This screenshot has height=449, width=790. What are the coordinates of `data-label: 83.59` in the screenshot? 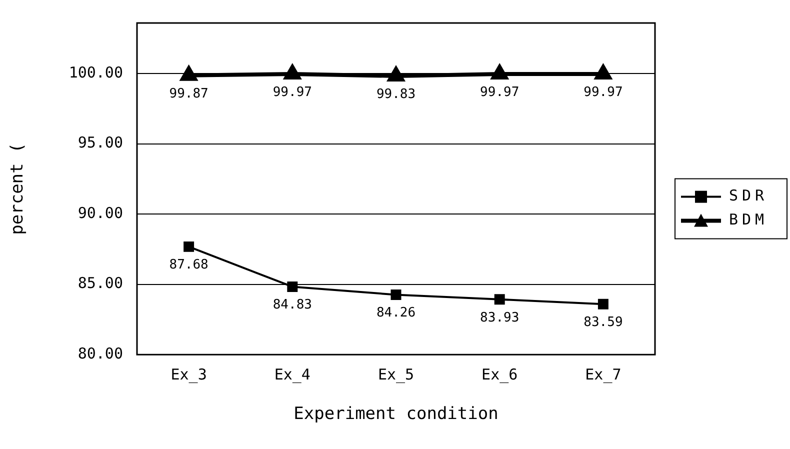 It's located at (603, 322).